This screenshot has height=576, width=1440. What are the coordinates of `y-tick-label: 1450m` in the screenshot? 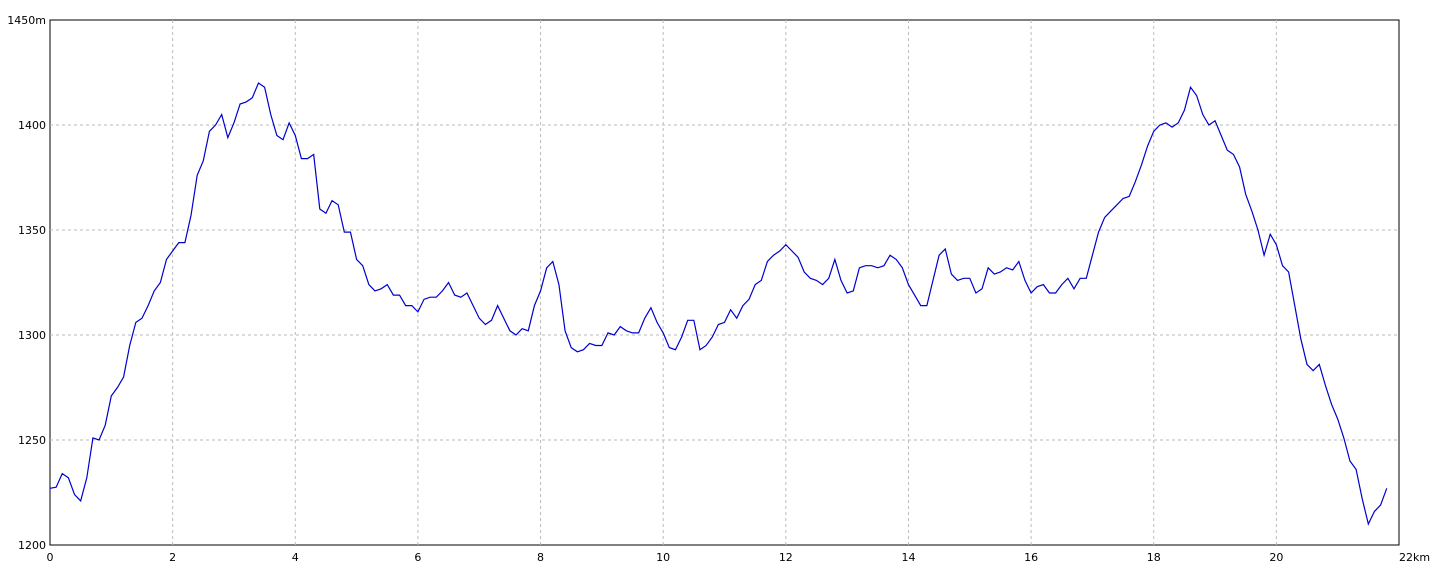 It's located at (26, 20).